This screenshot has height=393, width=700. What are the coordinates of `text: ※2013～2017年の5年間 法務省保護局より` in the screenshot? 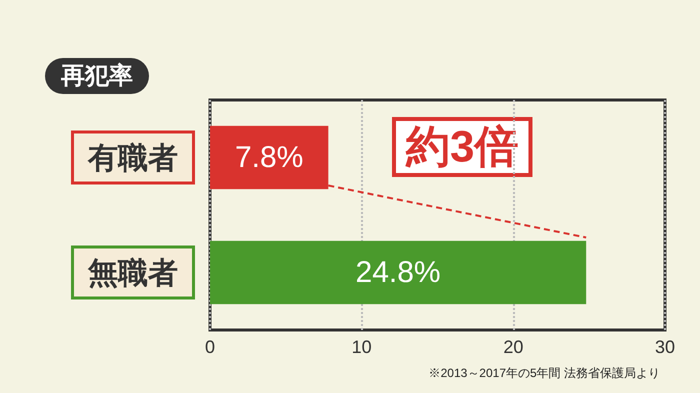 It's located at (544, 373).